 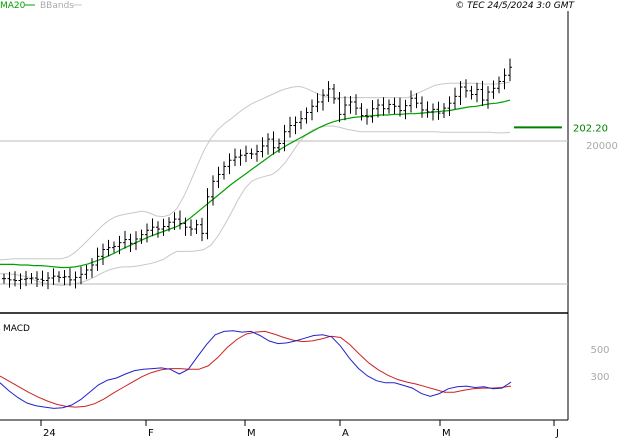 I want to click on x-tick-label: 24, so click(x=49, y=433).